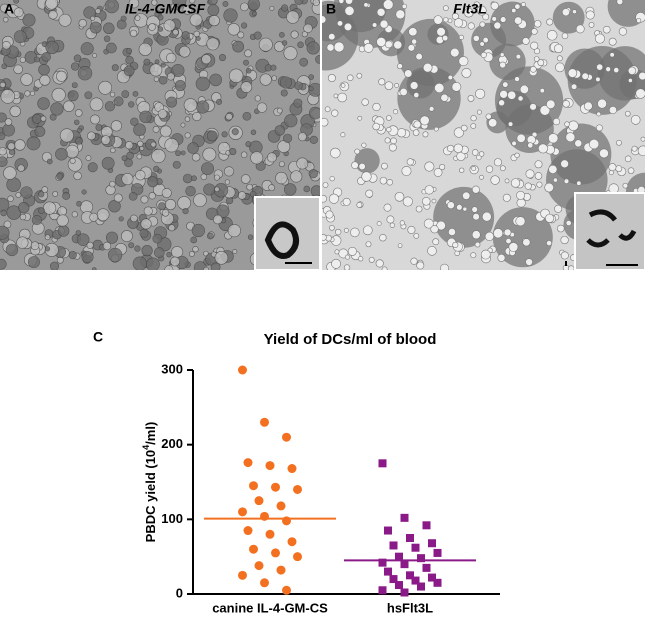 The height and width of the screenshot is (617, 645). I want to click on panel-letter: C, so click(98, 337).